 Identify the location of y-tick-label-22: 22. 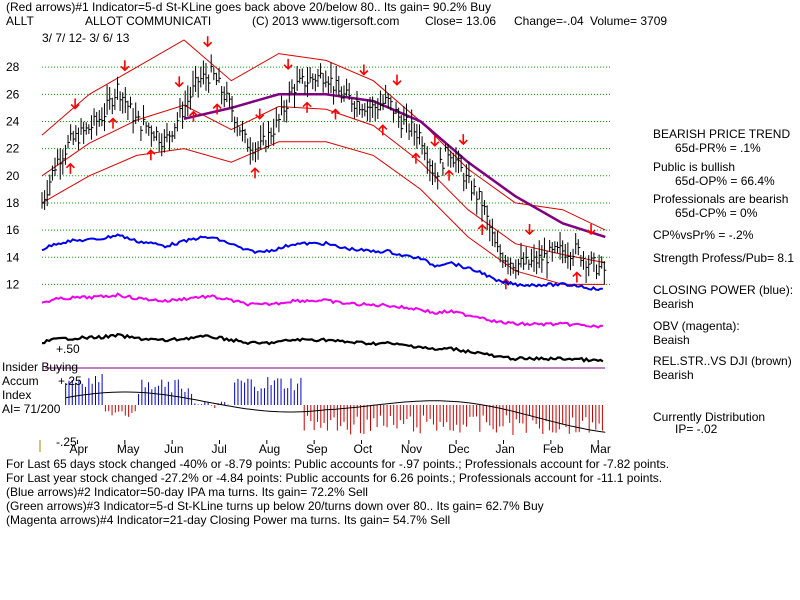
(13, 149).